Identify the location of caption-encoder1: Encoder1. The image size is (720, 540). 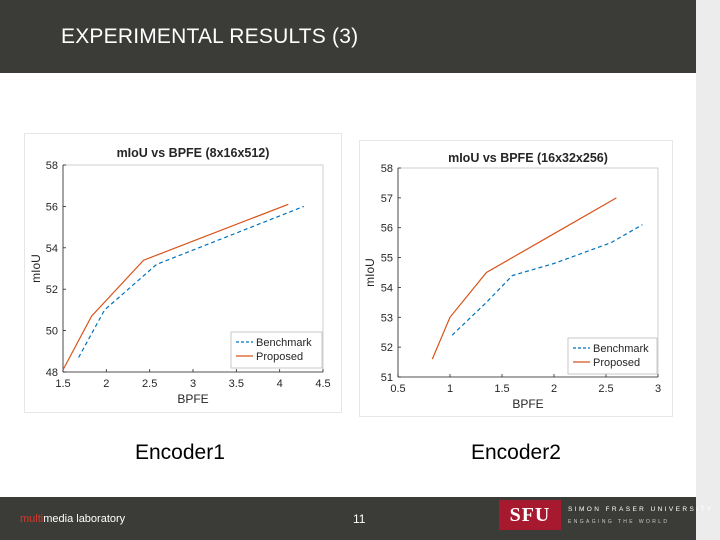
(180, 452).